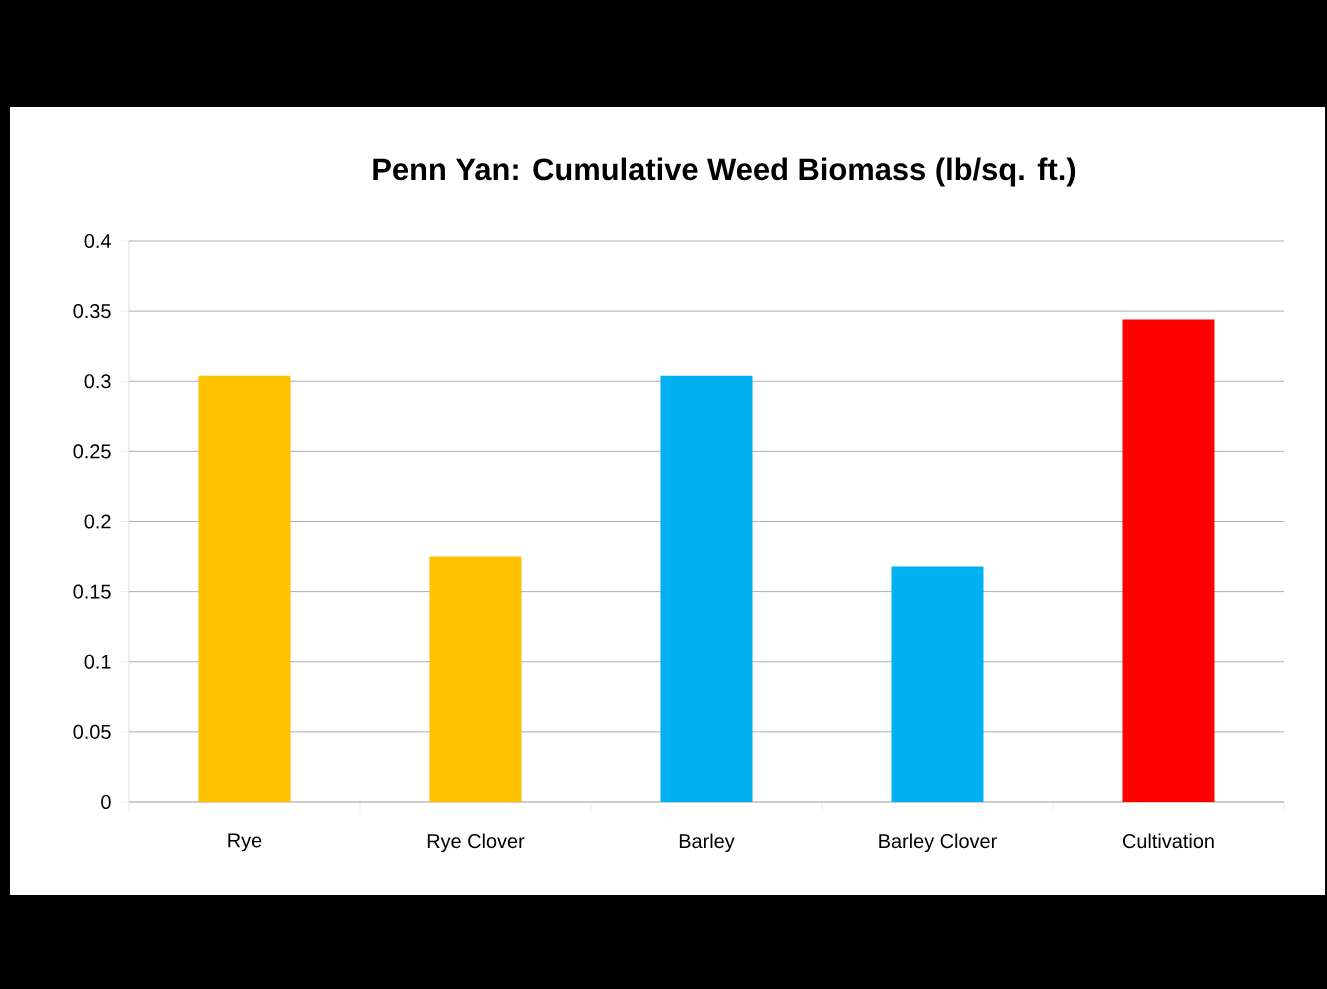 This screenshot has width=1327, height=989. Describe the element at coordinates (97, 381) in the screenshot. I see `y-tick-label: 0.3` at that location.